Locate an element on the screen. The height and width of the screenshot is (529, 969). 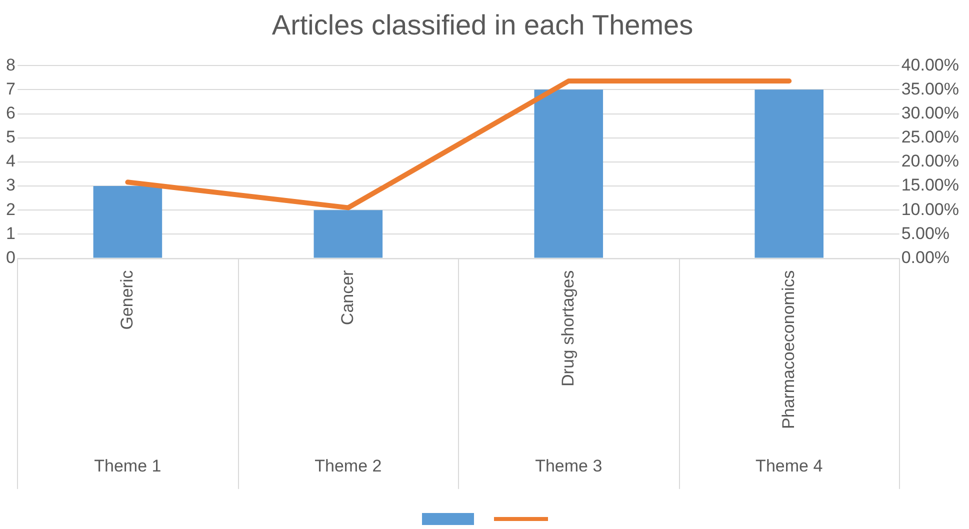
text: Theme 4 is located at coordinates (789, 466).